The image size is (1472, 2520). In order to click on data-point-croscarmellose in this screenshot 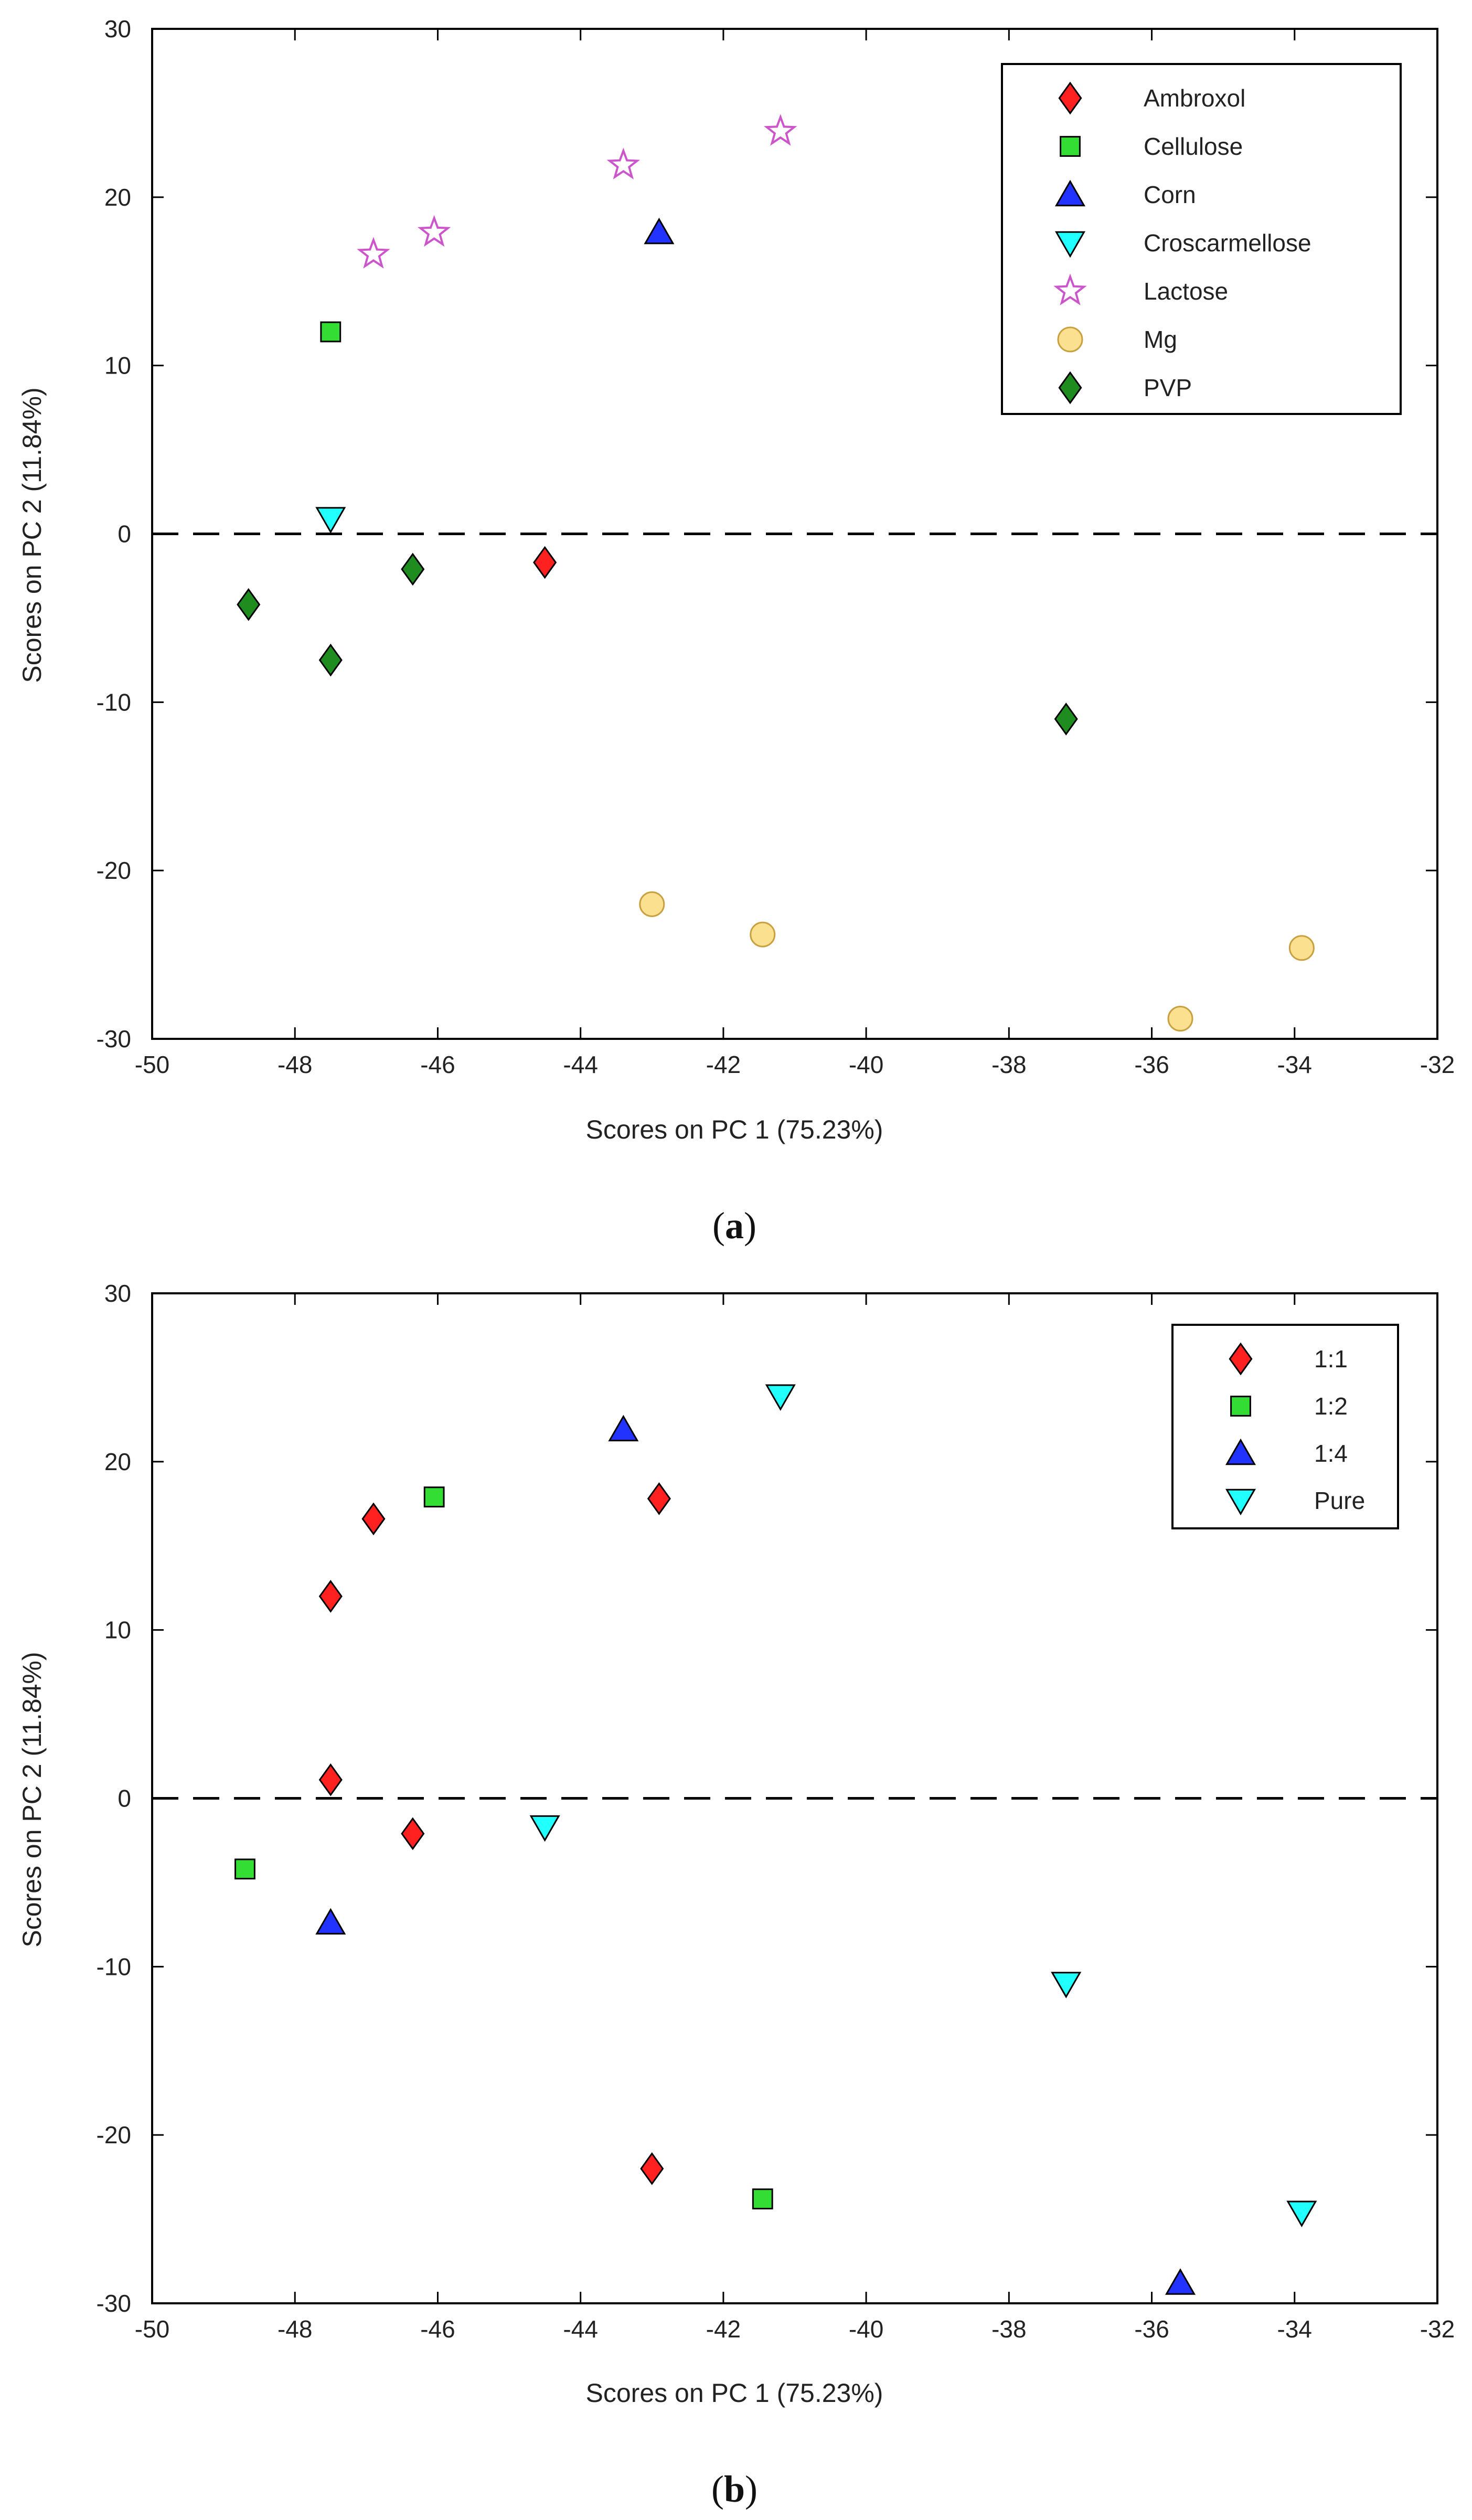, I will do `click(330, 520)`.